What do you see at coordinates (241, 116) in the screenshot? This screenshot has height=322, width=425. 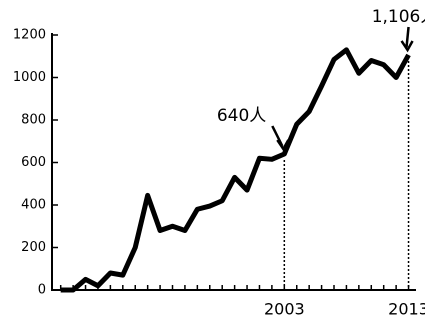 I see `annotation-label: 640人` at bounding box center [241, 116].